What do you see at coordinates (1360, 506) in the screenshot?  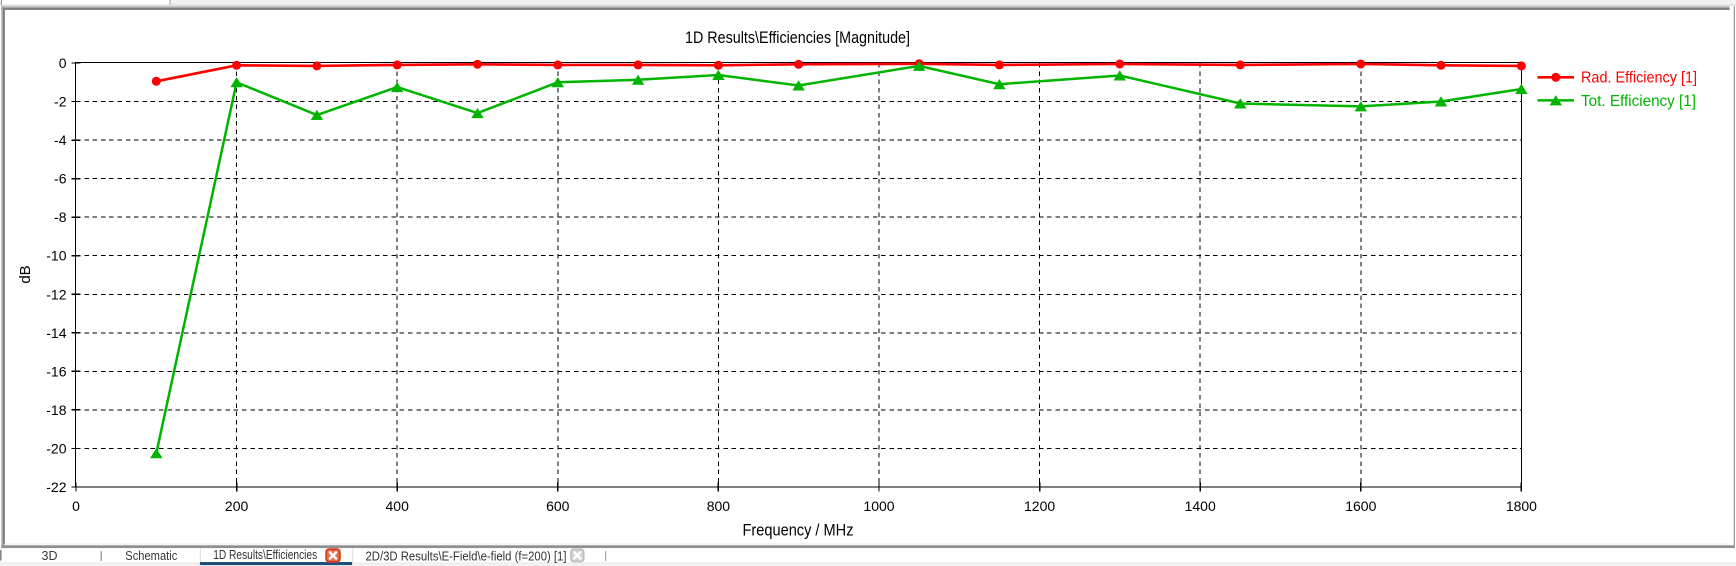 I see `svg-text: 1600` at bounding box center [1360, 506].